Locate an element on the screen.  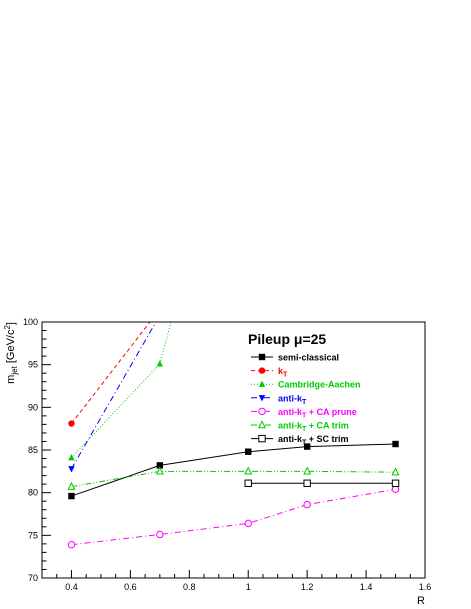
x-tick-label: 1.4 is located at coordinates (366, 587).